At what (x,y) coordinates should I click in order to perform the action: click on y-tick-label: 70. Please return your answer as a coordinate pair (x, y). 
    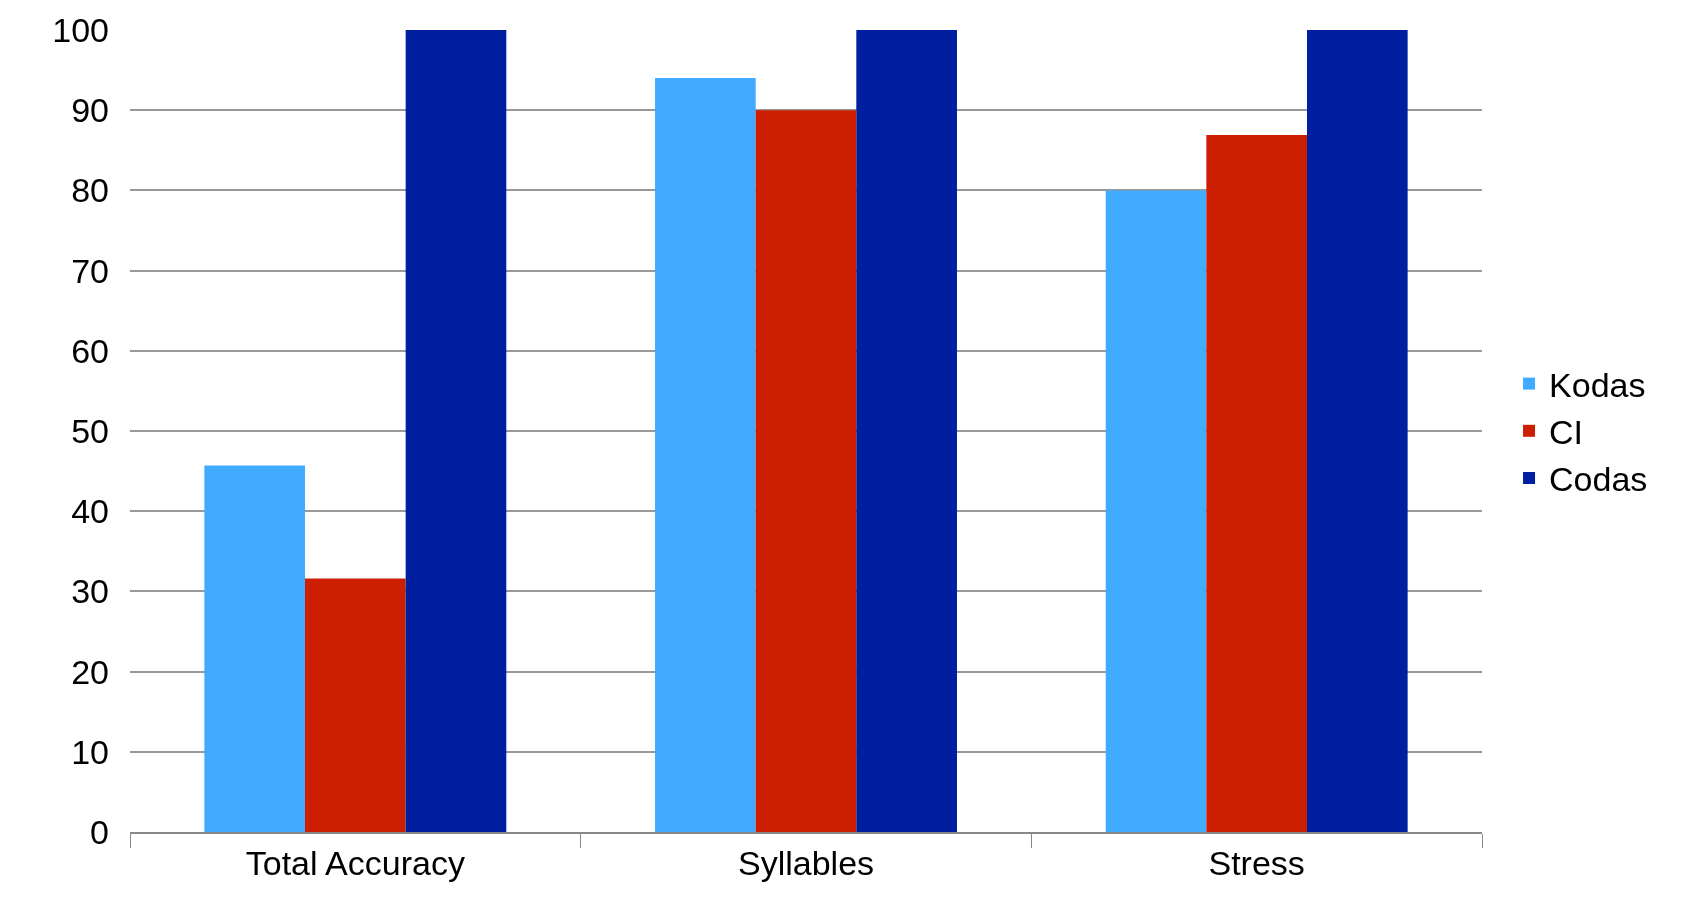
    Looking at the image, I should click on (90, 270).